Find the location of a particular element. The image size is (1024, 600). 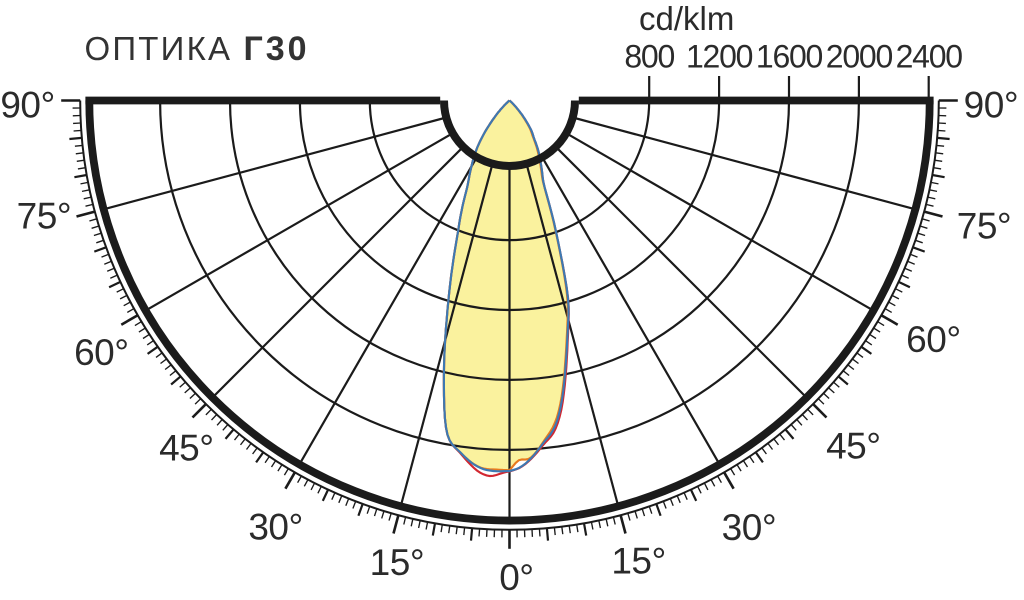

svg-text: 0° is located at coordinates (516, 577).